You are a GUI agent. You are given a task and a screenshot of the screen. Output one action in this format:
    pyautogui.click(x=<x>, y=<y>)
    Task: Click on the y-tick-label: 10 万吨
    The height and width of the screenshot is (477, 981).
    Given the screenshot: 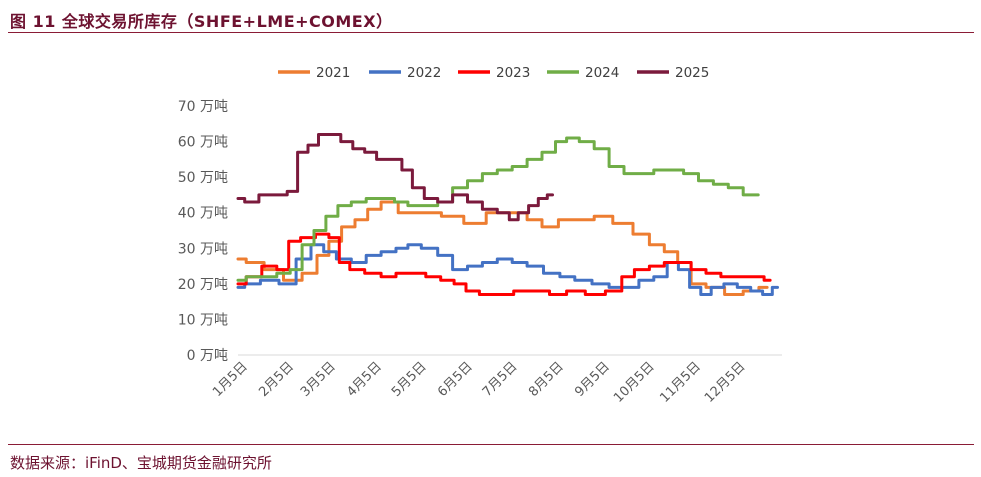 What is the action you would take?
    pyautogui.click(x=203, y=320)
    